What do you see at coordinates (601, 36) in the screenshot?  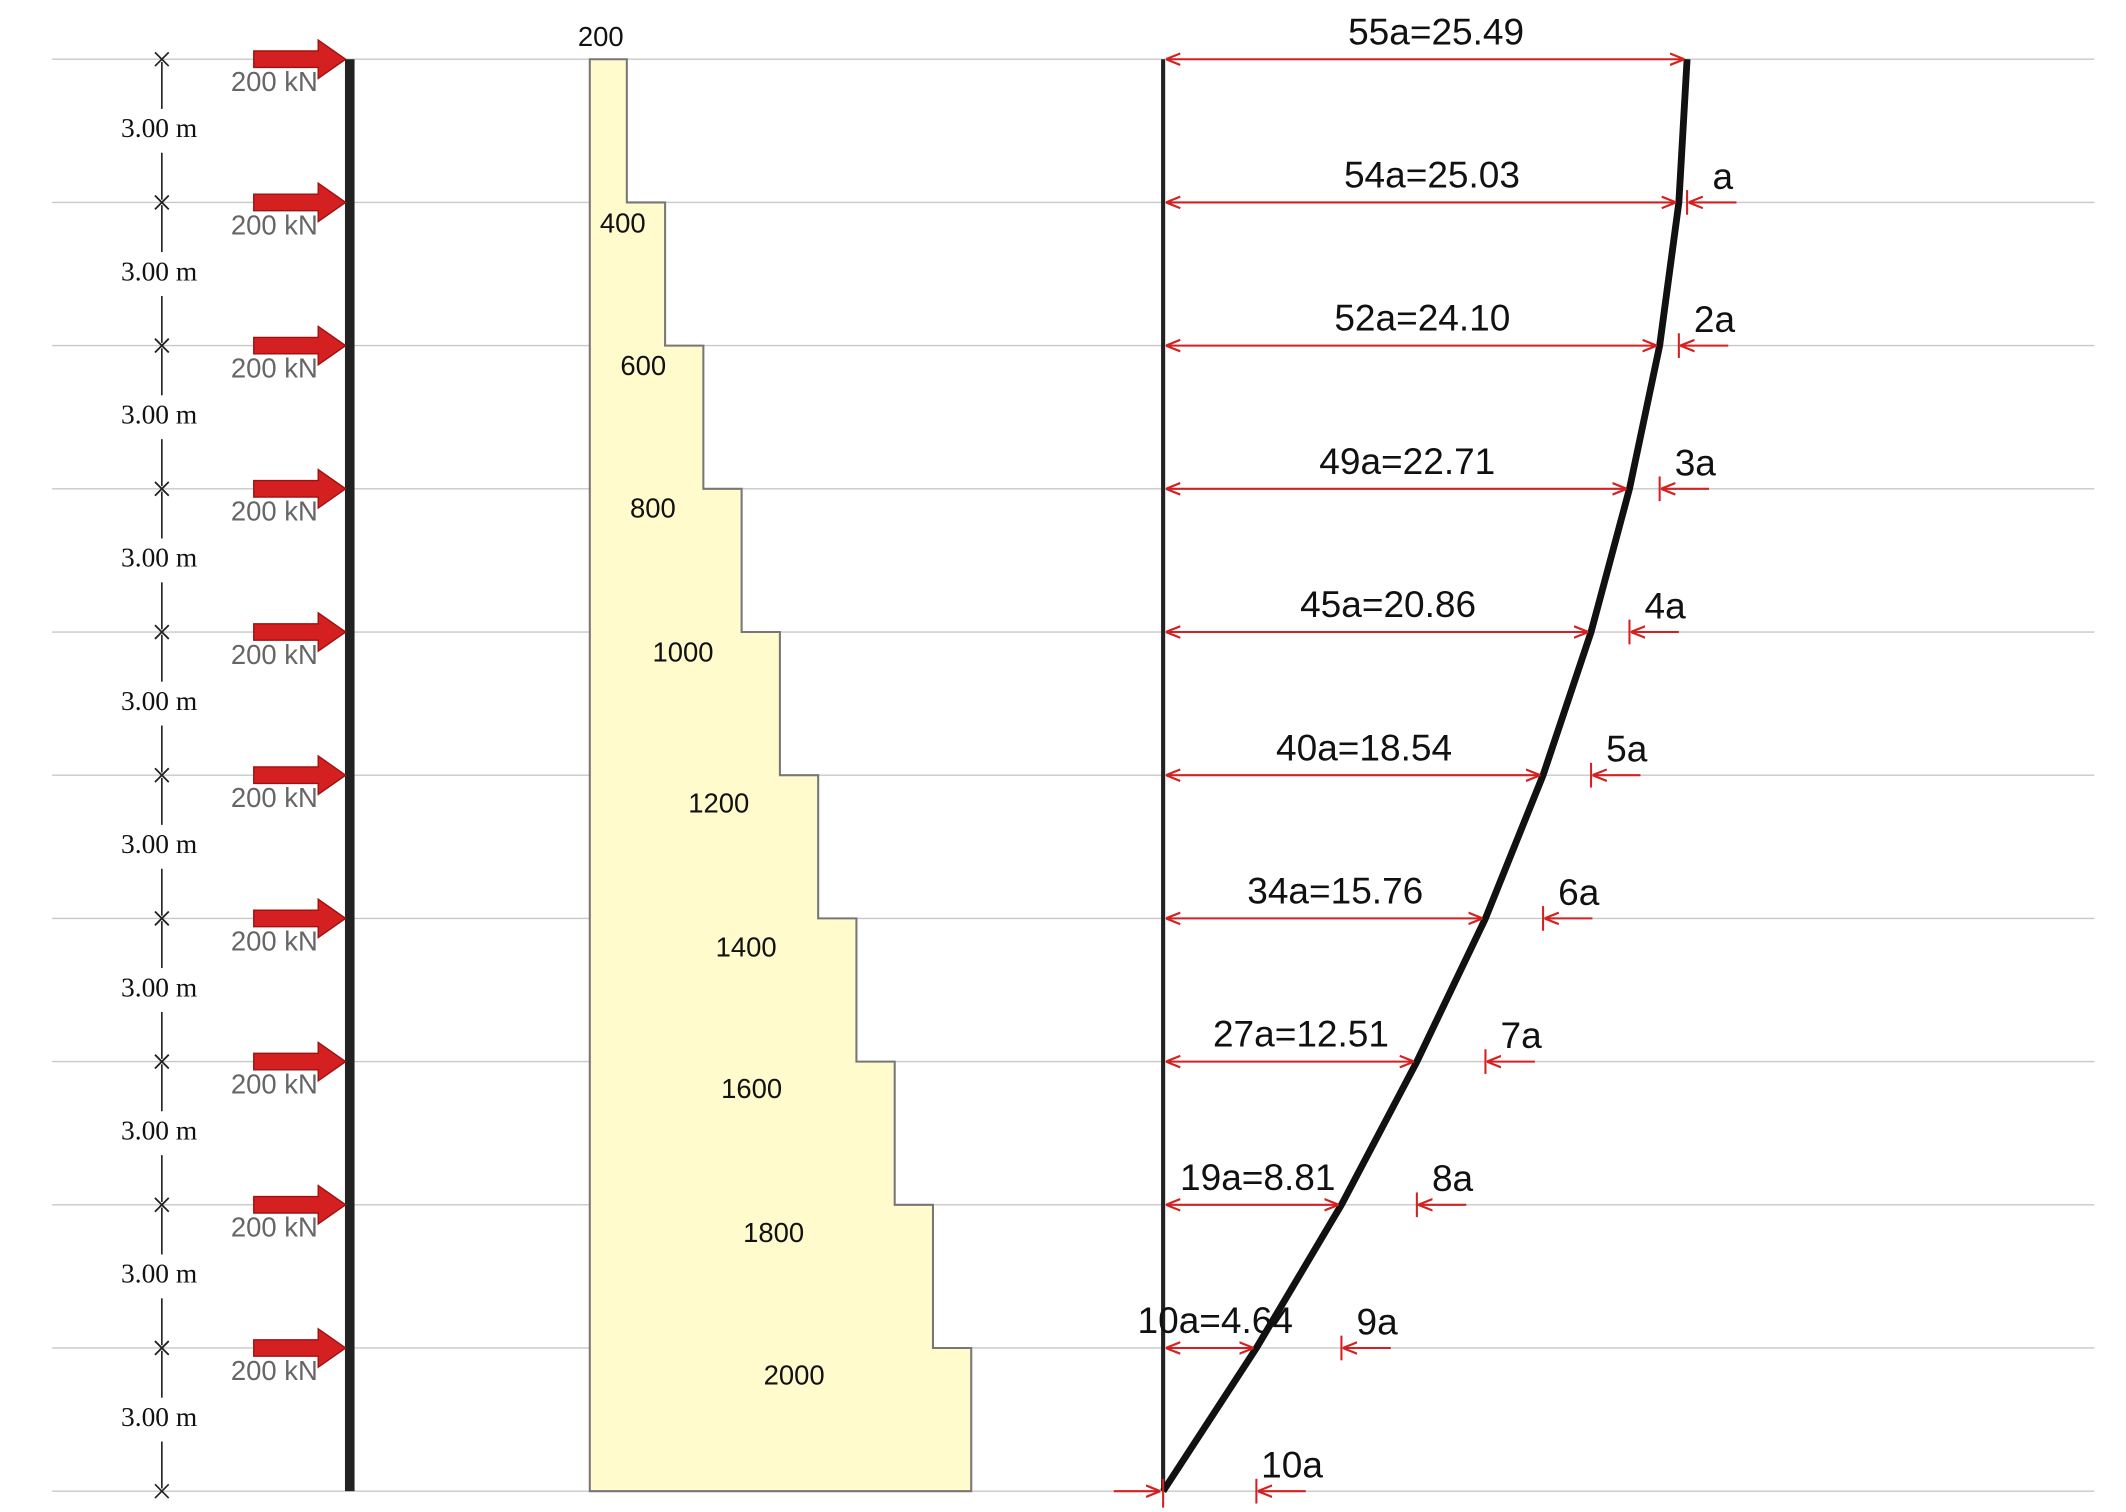 I see `shear-label: 200` at bounding box center [601, 36].